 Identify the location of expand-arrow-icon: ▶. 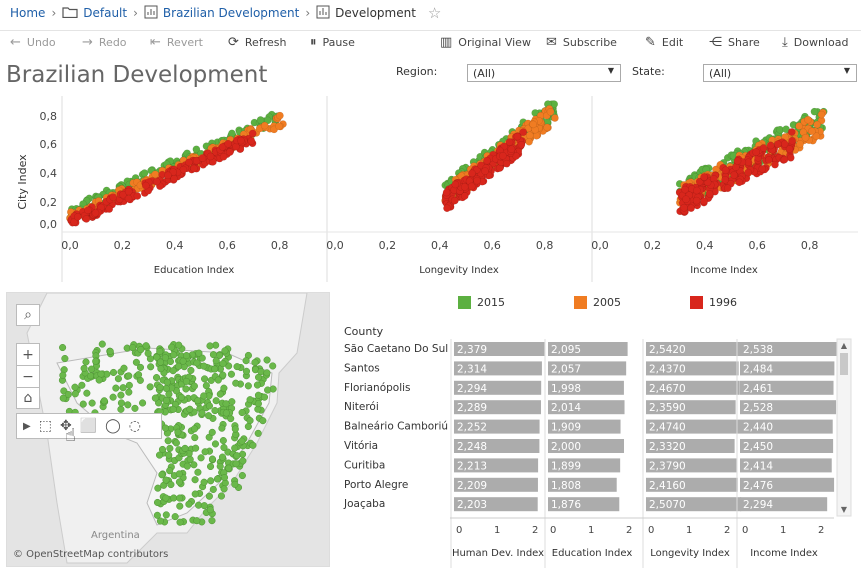
(27, 426).